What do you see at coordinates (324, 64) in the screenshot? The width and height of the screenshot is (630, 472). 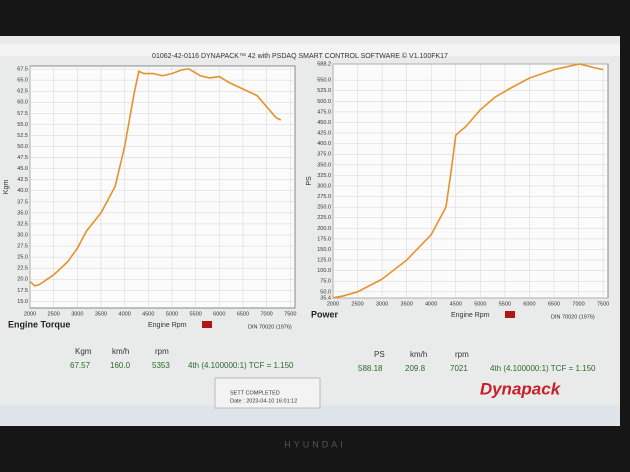 I see `y-tick-label: 588.2` at bounding box center [324, 64].